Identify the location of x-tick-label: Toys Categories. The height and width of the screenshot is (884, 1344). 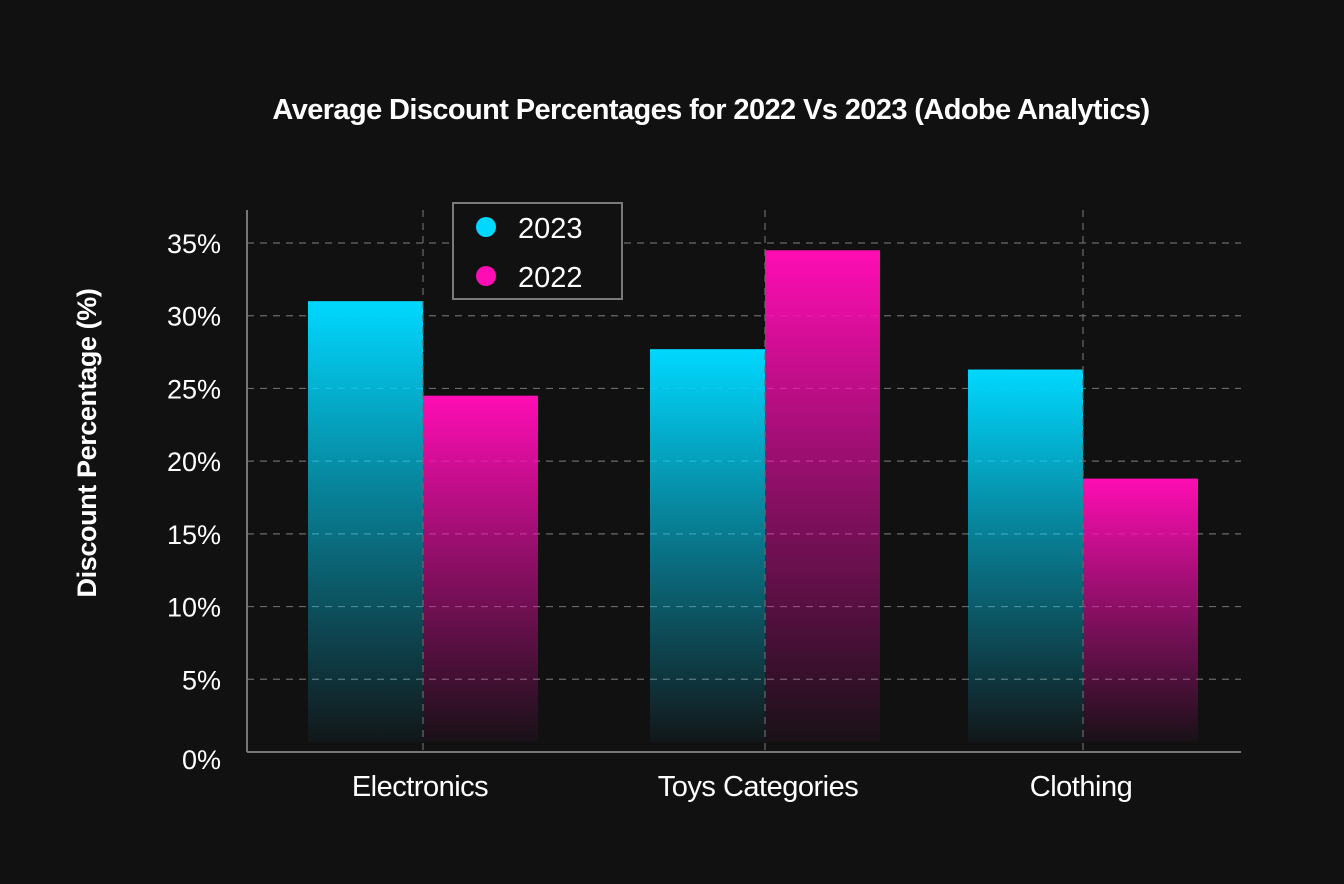
(758, 787).